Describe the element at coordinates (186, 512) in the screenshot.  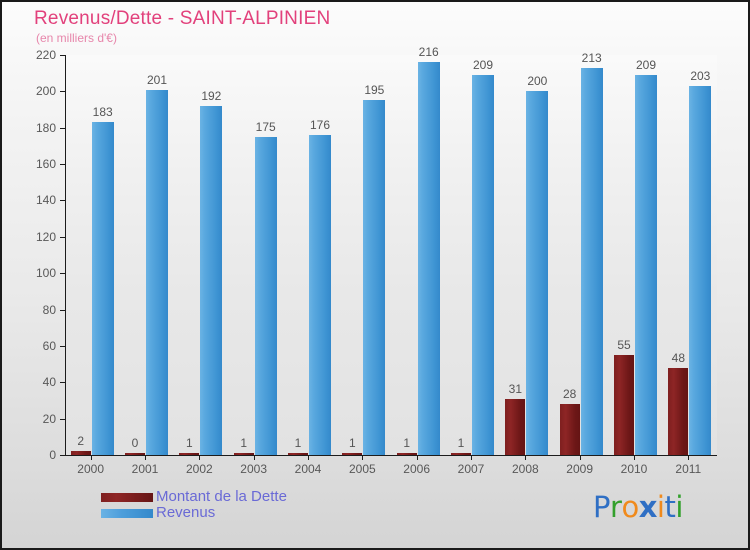
I see `legend-label-revenue: Revenus` at that location.